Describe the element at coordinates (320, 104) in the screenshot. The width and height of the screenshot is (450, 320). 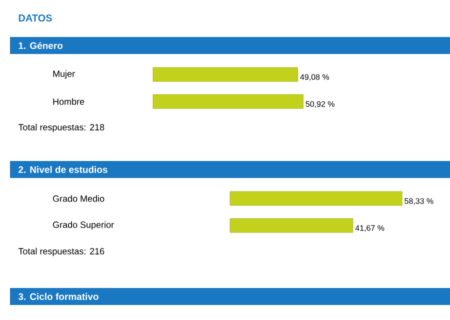
I see `data-label: 50,92 %` at that location.